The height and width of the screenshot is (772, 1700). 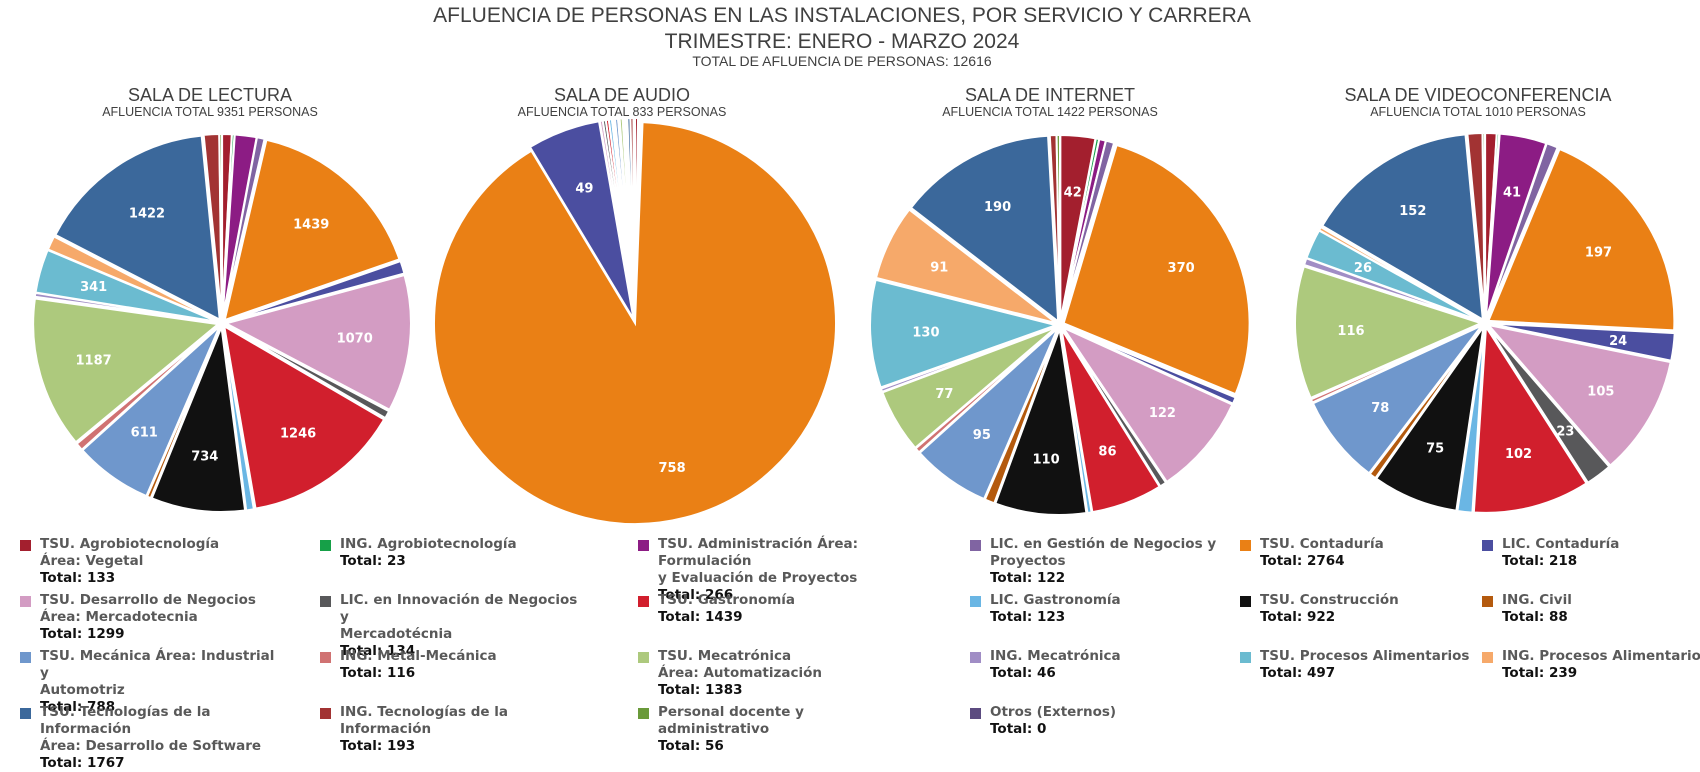 What do you see at coordinates (82, 763) in the screenshot?
I see `legend-total-18: Total: 1767` at bounding box center [82, 763].